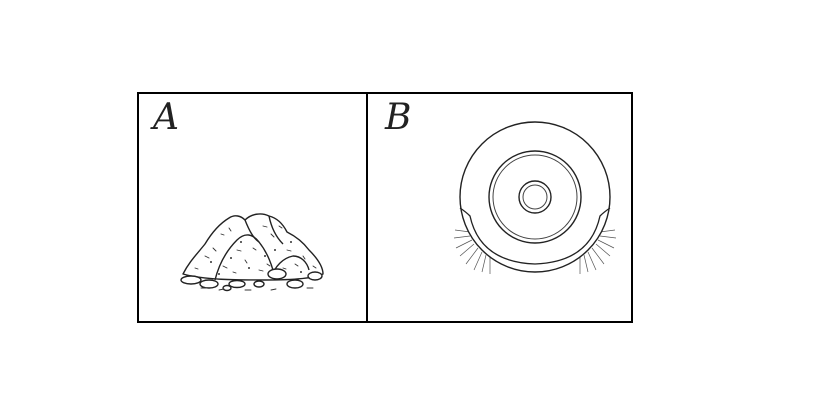  What do you see at coordinates (166, 117) in the screenshot?
I see `panel-label-a: A` at bounding box center [166, 117].